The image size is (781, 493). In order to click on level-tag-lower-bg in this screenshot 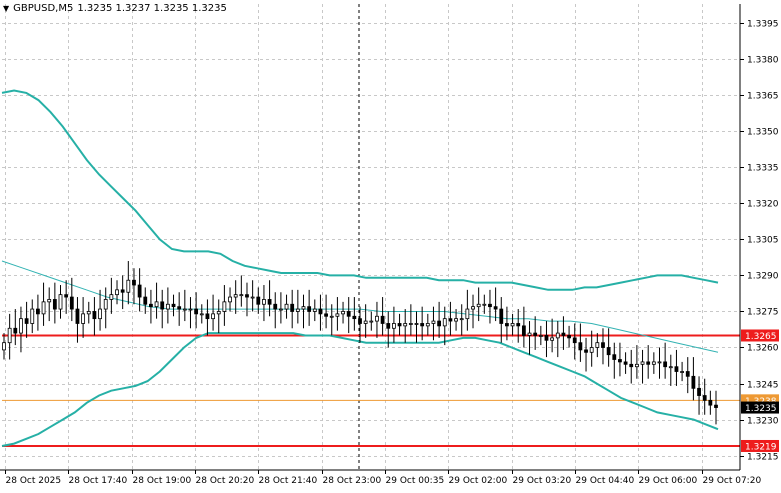, I will do `click(760, 445)`.